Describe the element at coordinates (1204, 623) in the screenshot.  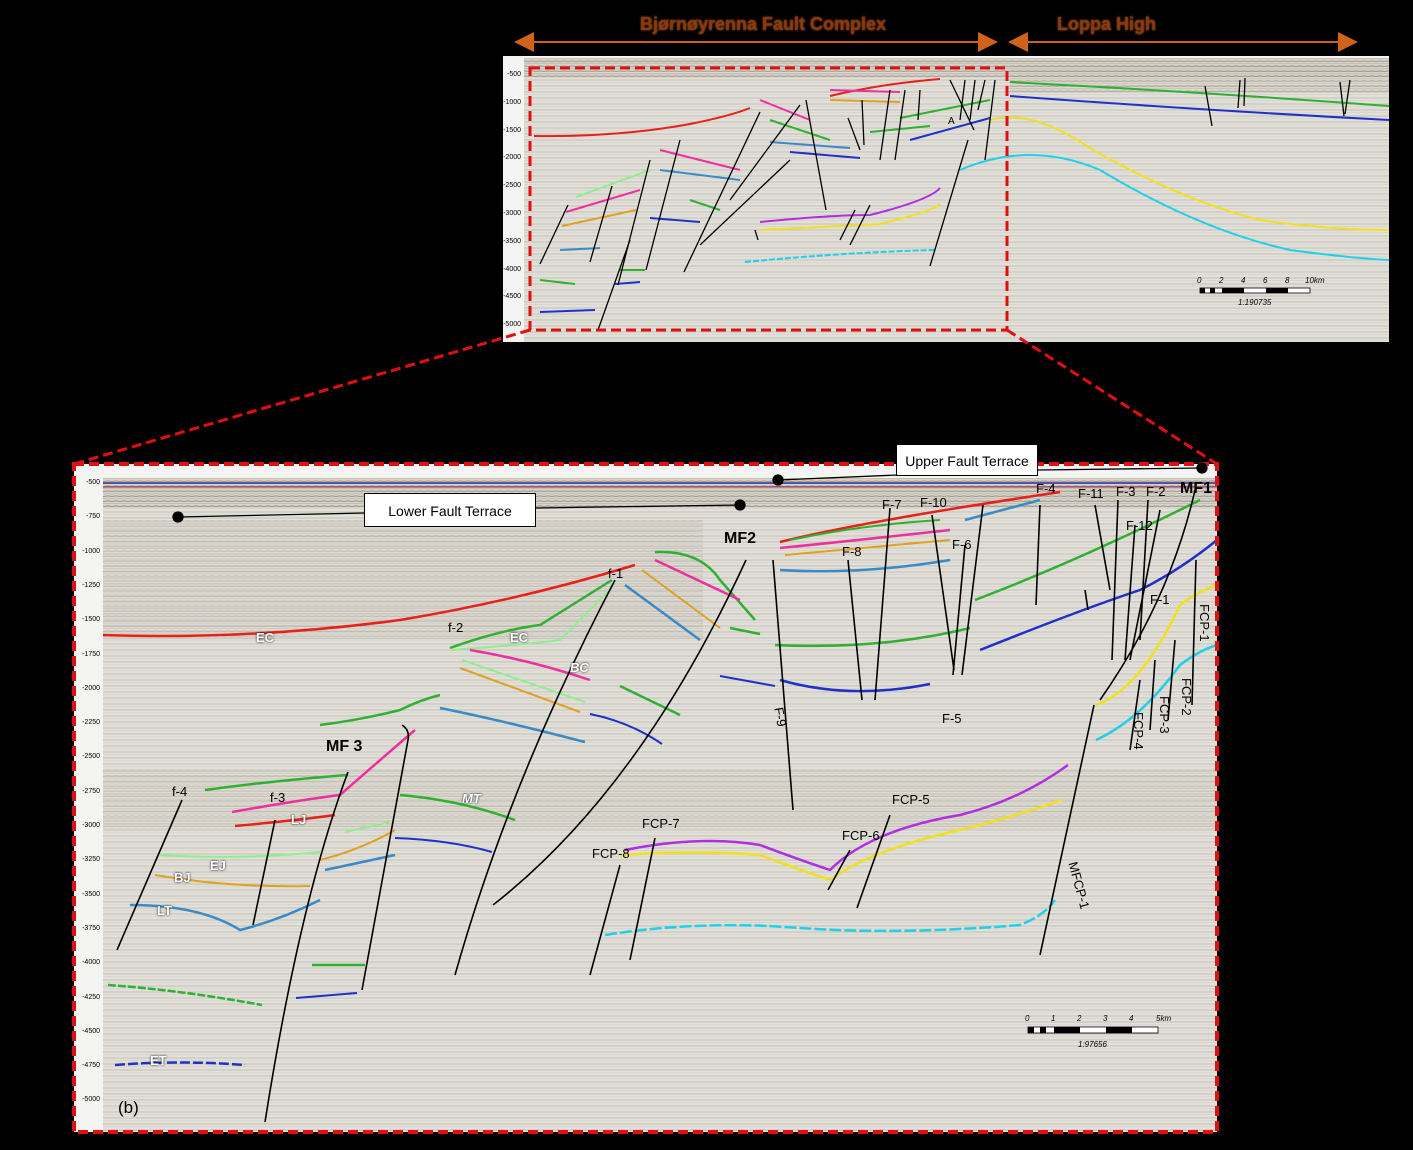
I see `fault-label-FCP-1: FCP-1` at that location.